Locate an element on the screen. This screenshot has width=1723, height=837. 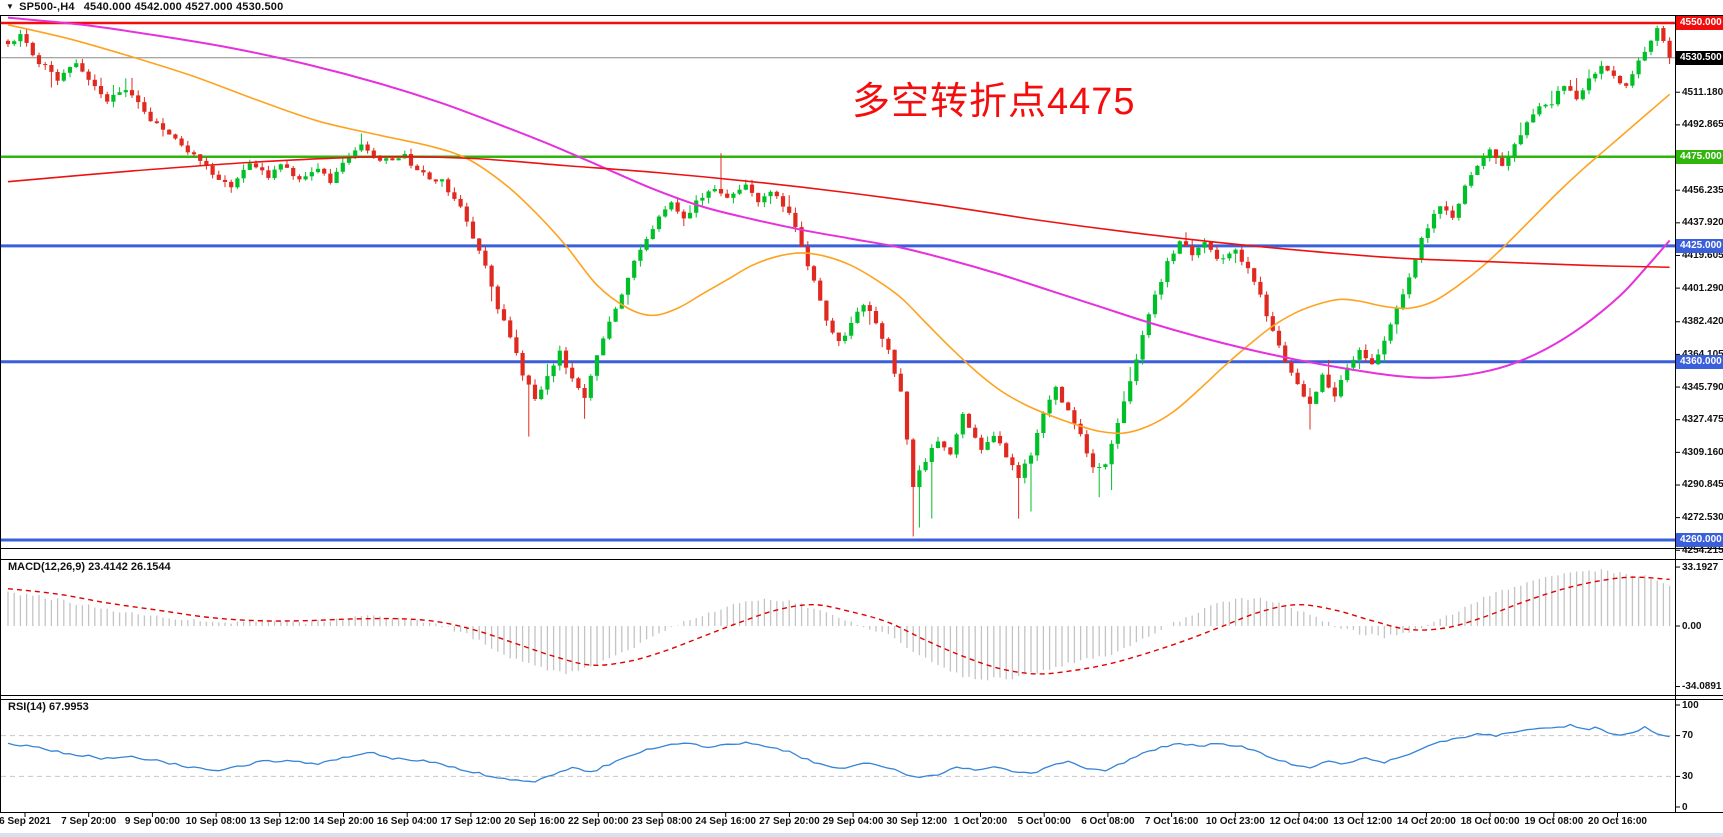
time-axis-label: 20 Sep 16:00 is located at coordinates (534, 821).